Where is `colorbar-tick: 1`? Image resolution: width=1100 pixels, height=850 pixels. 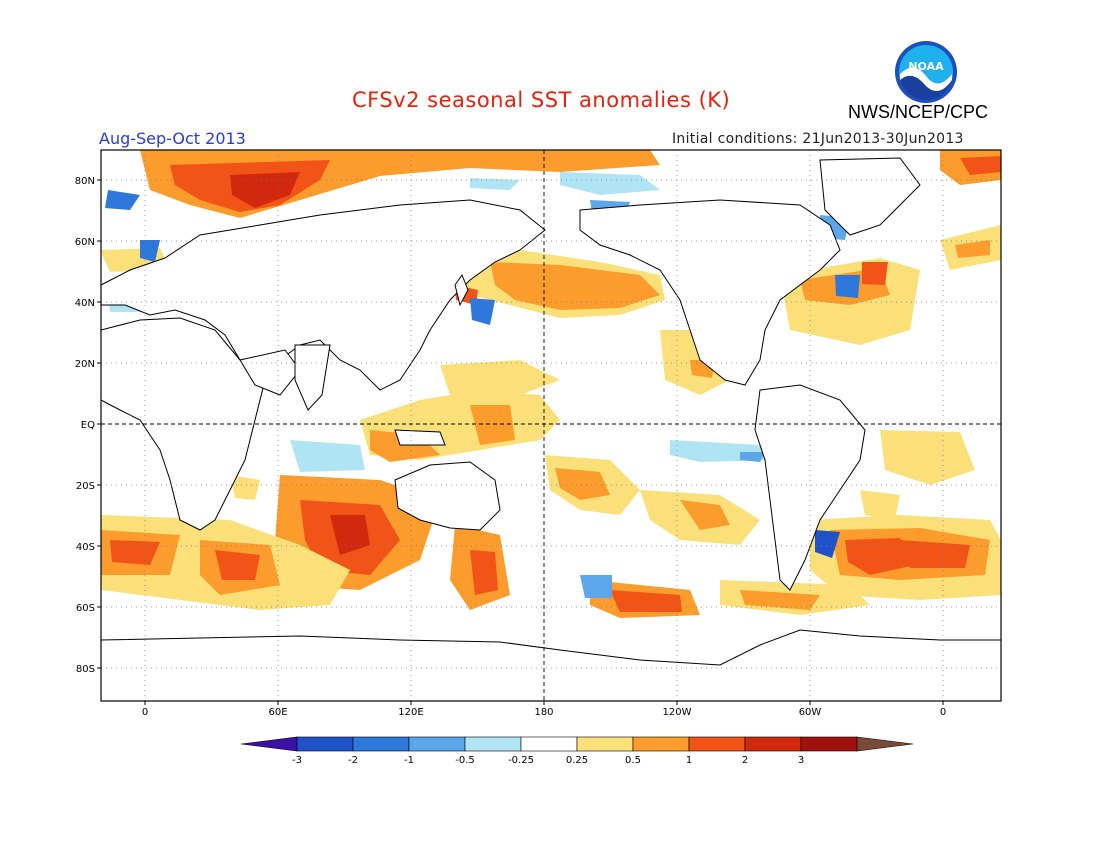
colorbar-tick: 1 is located at coordinates (689, 760).